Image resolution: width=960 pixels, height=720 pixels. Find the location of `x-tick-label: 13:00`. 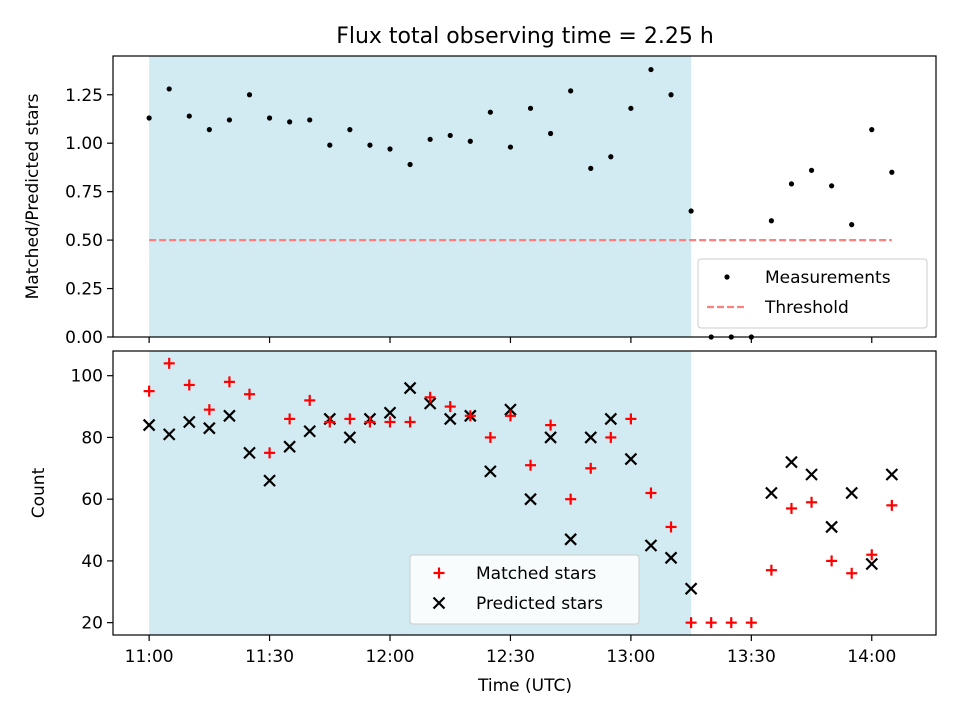

x-tick-label: 13:00 is located at coordinates (630, 657).